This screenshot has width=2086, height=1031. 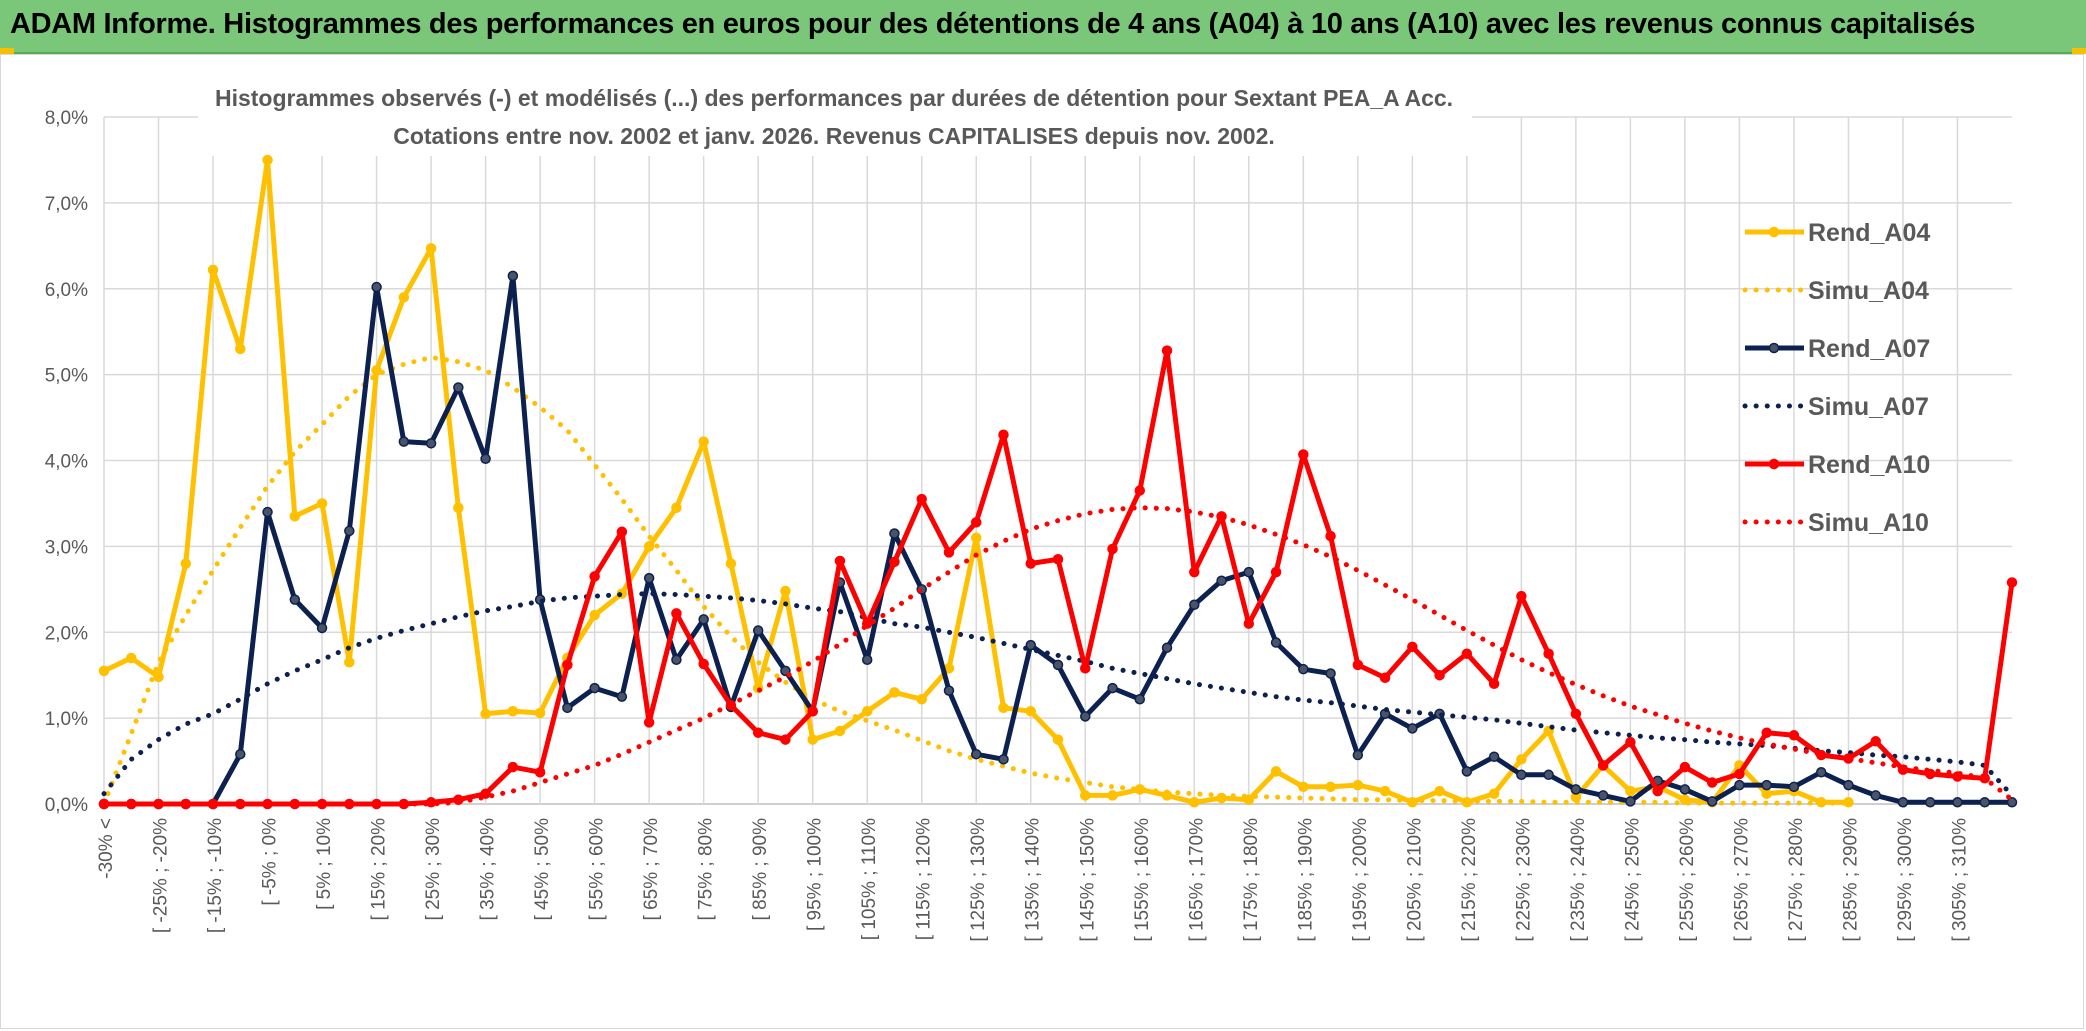 I want to click on x-tick-label: [ 195% ; 200%, so click(x=1360, y=880).